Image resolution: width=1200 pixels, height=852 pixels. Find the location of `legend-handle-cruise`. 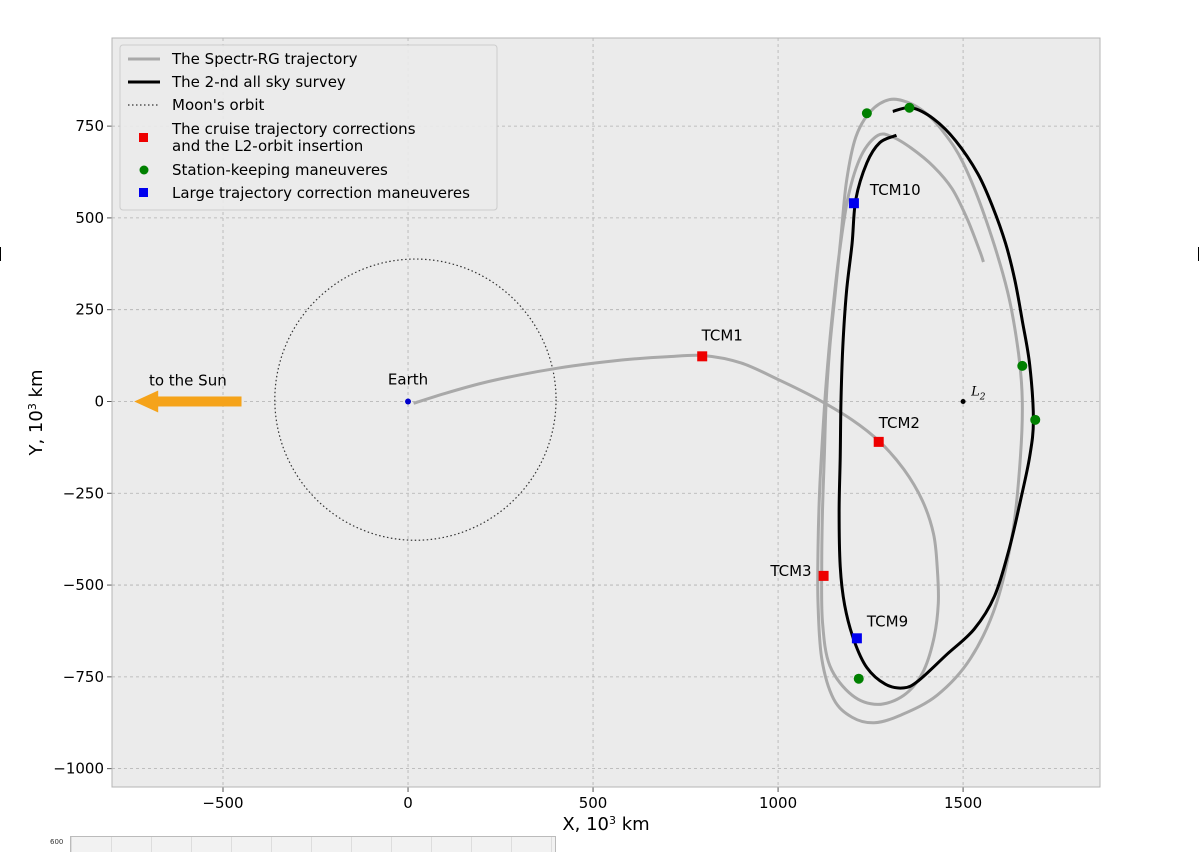

legend-handle-cruise is located at coordinates (143, 137).